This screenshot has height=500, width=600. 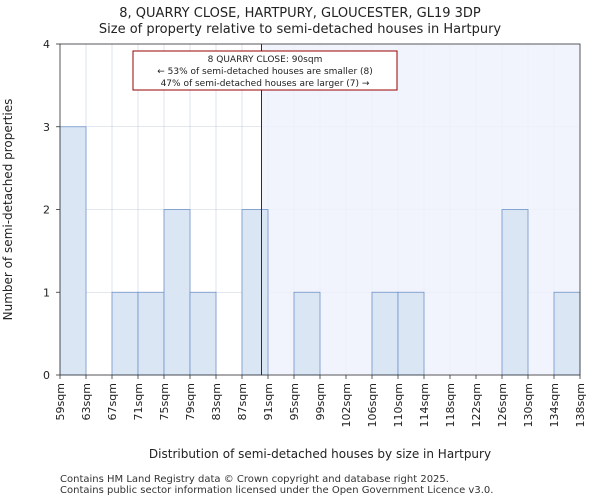 I want to click on y-tick-label: 4, so click(x=46, y=44).